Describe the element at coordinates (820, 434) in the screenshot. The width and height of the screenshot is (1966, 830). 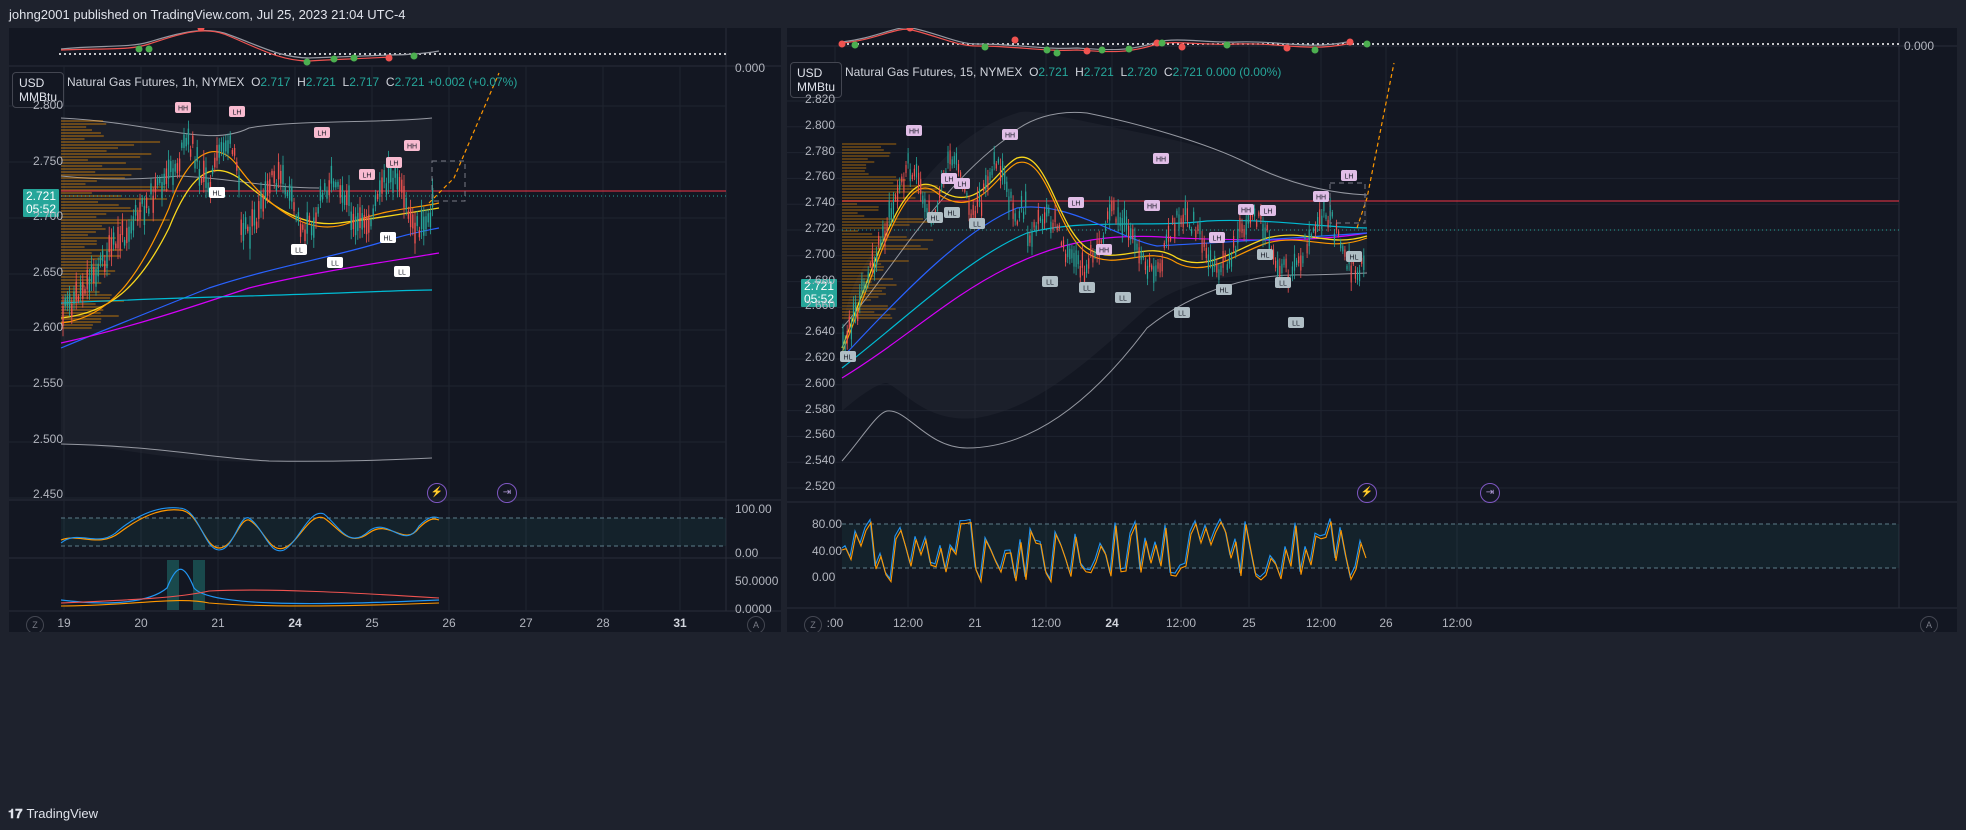
I see `price-axis-tick: 2.560` at that location.